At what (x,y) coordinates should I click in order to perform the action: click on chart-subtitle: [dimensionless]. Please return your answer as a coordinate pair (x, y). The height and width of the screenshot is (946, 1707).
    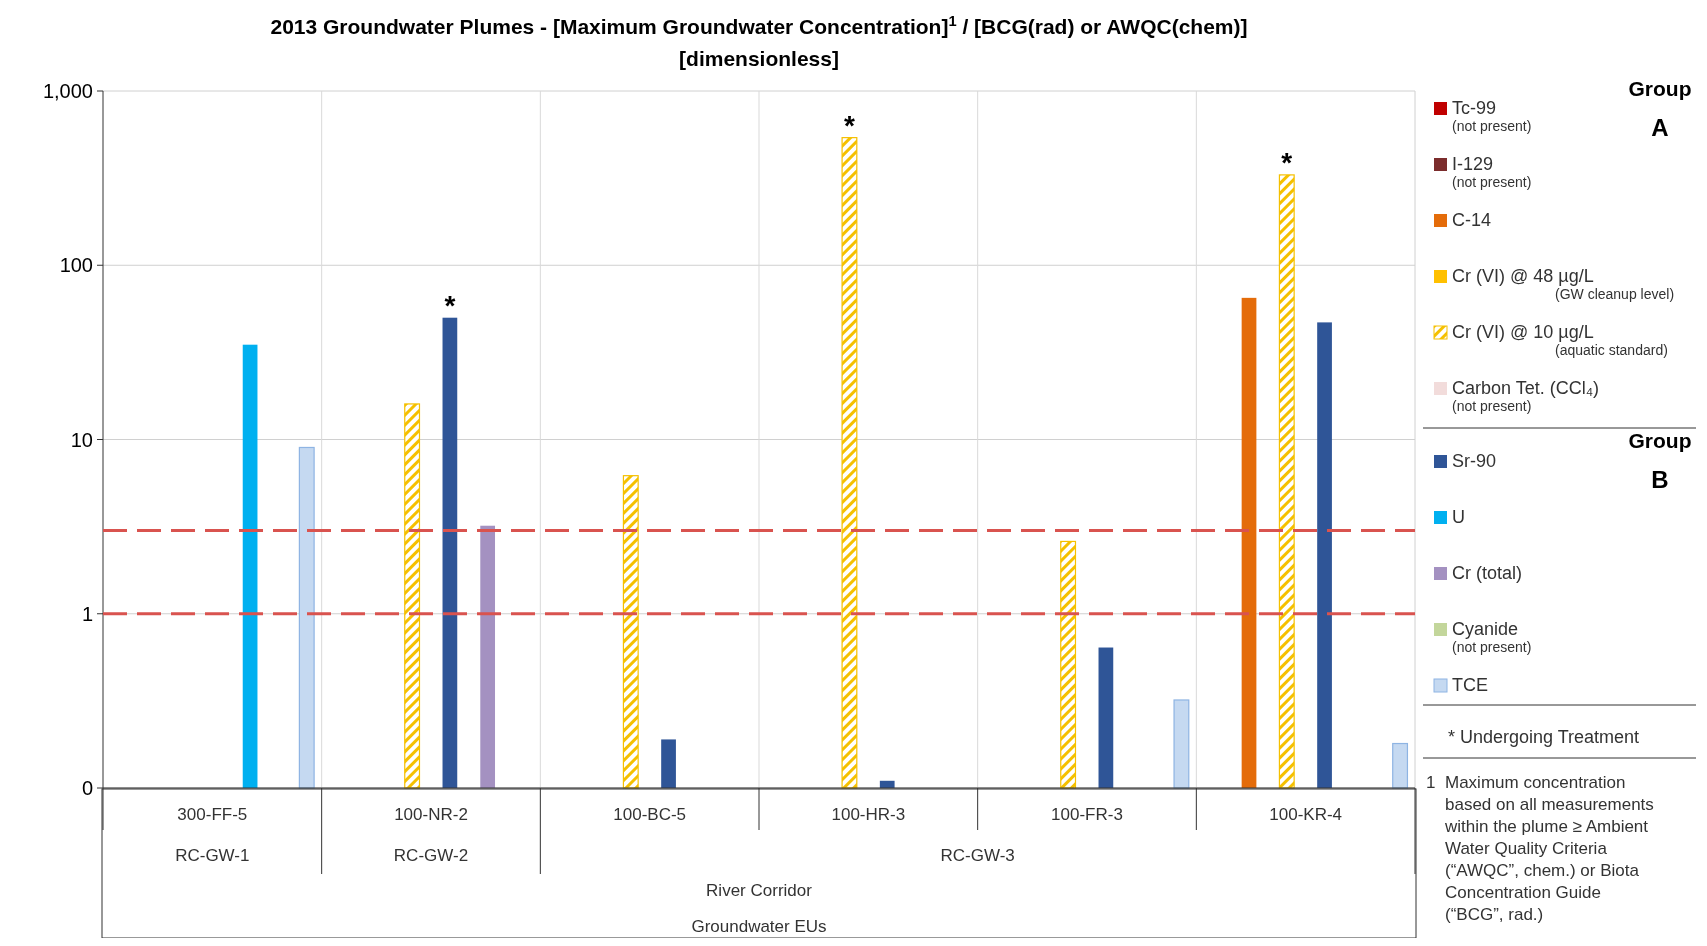
    Looking at the image, I should click on (759, 58).